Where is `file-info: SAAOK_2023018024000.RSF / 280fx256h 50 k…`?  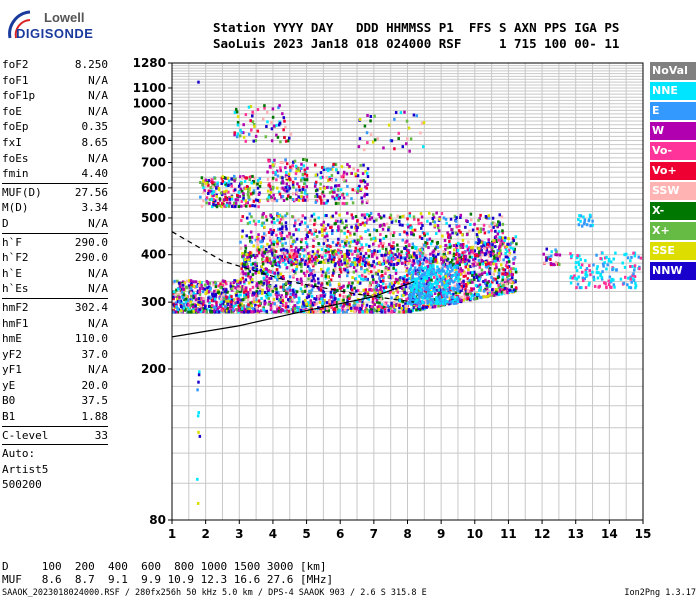 file-info: SAAOK_2023018024000.RSF / 280fx256h 50 k… is located at coordinates (214, 593).